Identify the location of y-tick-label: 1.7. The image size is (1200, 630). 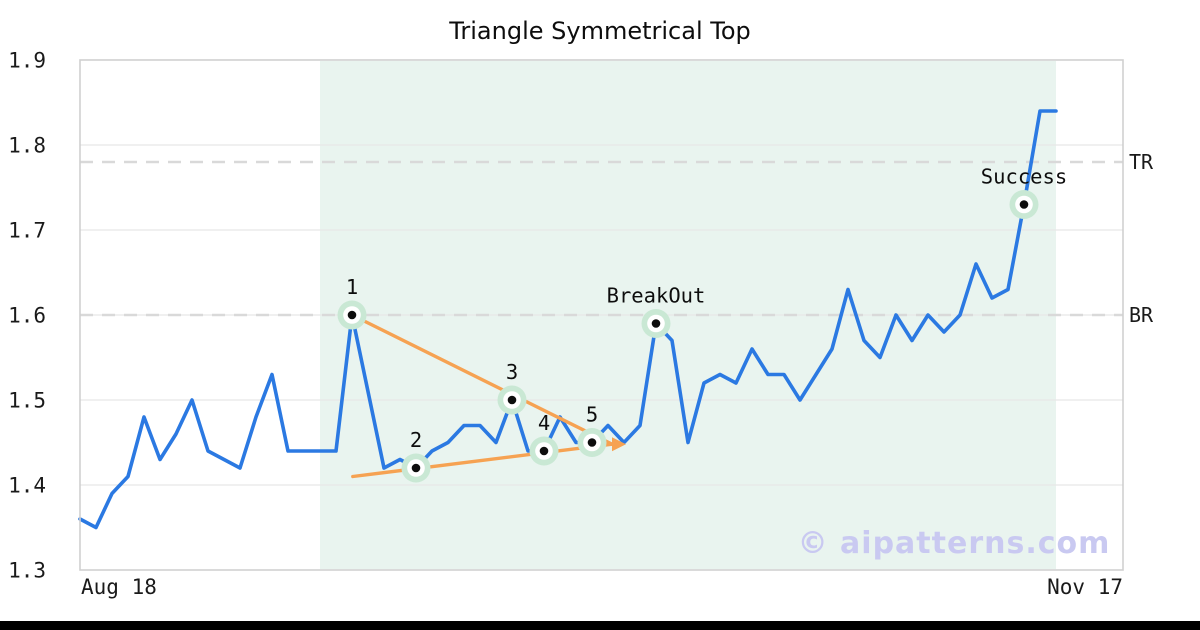
(27, 231).